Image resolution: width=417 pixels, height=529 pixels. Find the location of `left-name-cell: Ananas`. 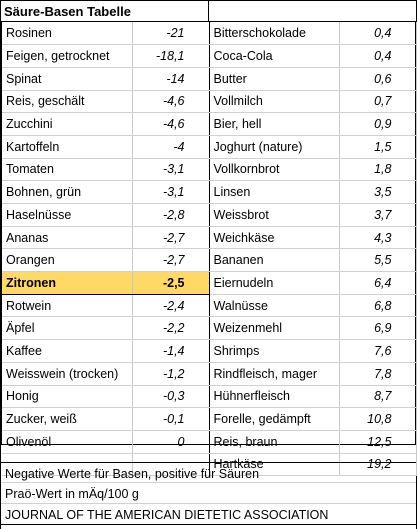

left-name-cell: Ananas is located at coordinates (67, 238).